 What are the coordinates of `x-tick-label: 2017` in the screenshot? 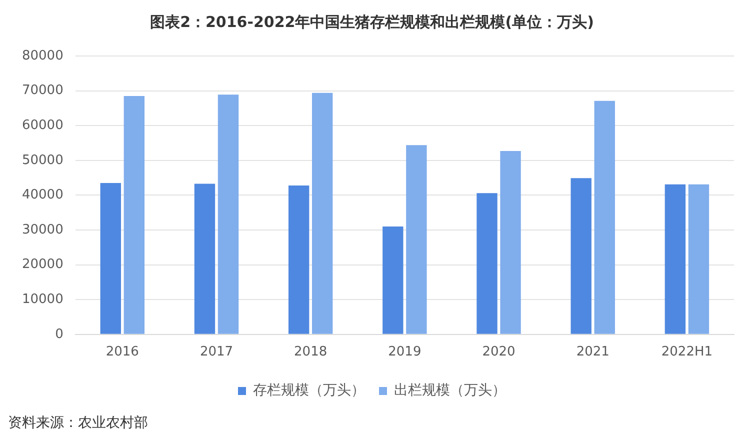 It's located at (217, 352).